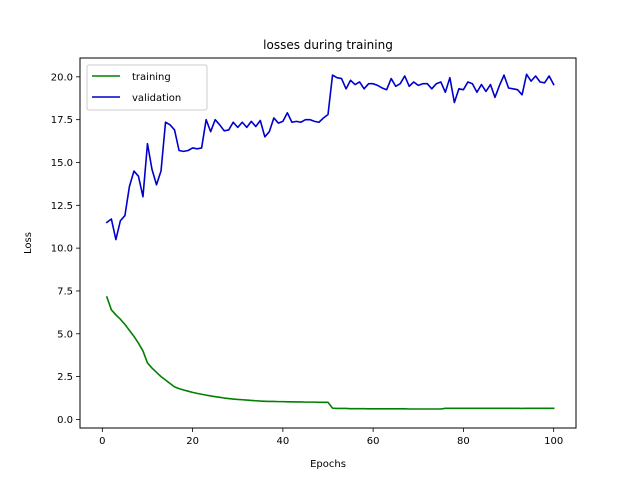  I want to click on x-tick-label: 20, so click(192, 441).